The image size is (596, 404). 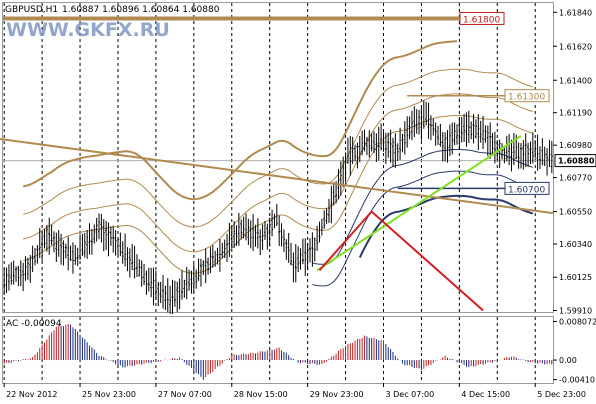 I want to click on current-price-box, so click(x=575, y=161).